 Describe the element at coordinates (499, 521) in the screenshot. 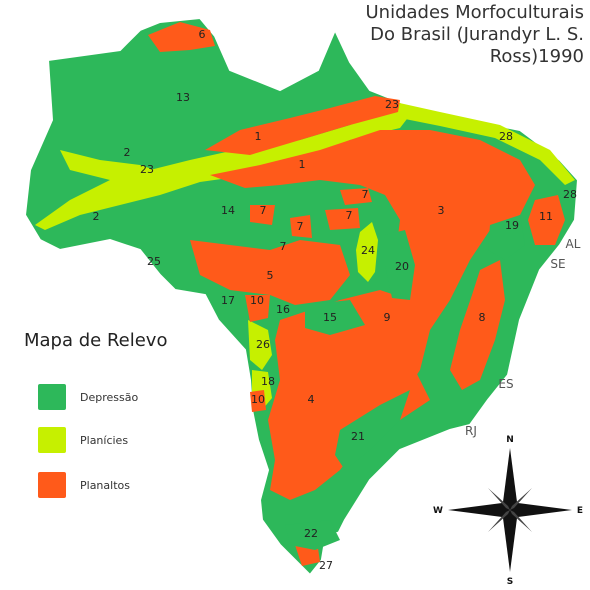

I see `compass-diagonal-sw` at that location.